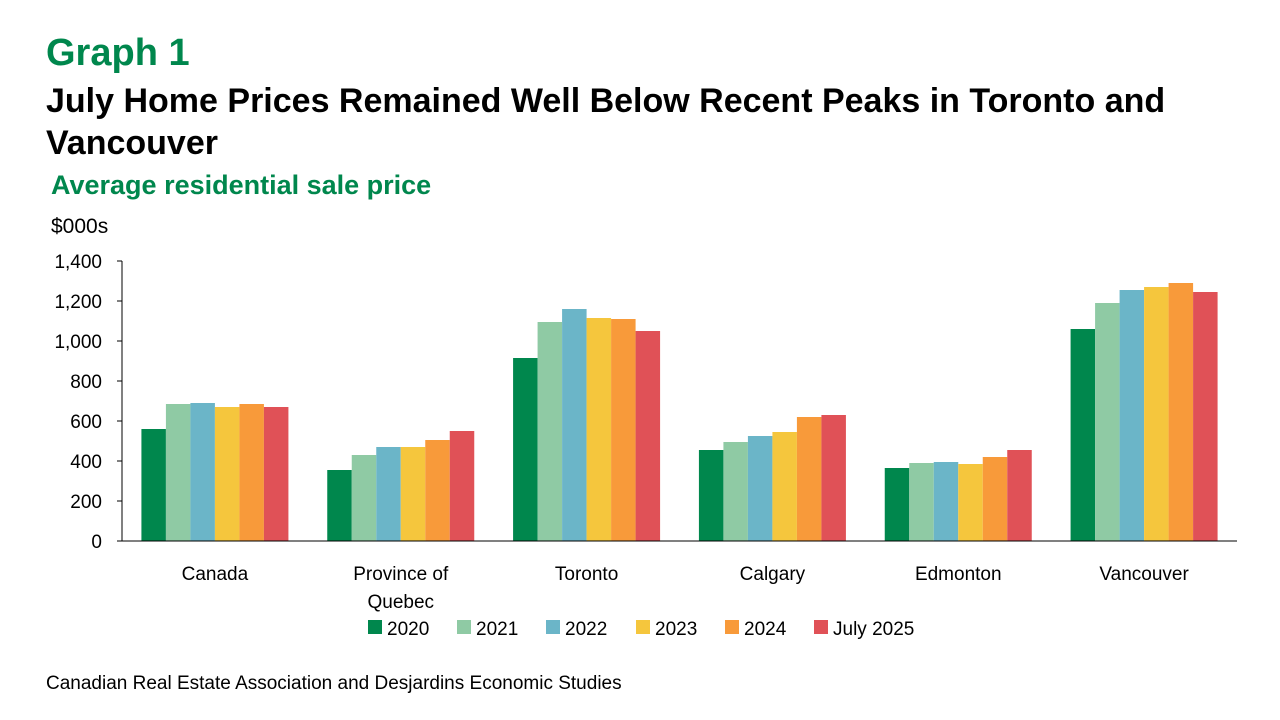  What do you see at coordinates (78, 302) in the screenshot?
I see `y-tick-label: 1,200` at bounding box center [78, 302].